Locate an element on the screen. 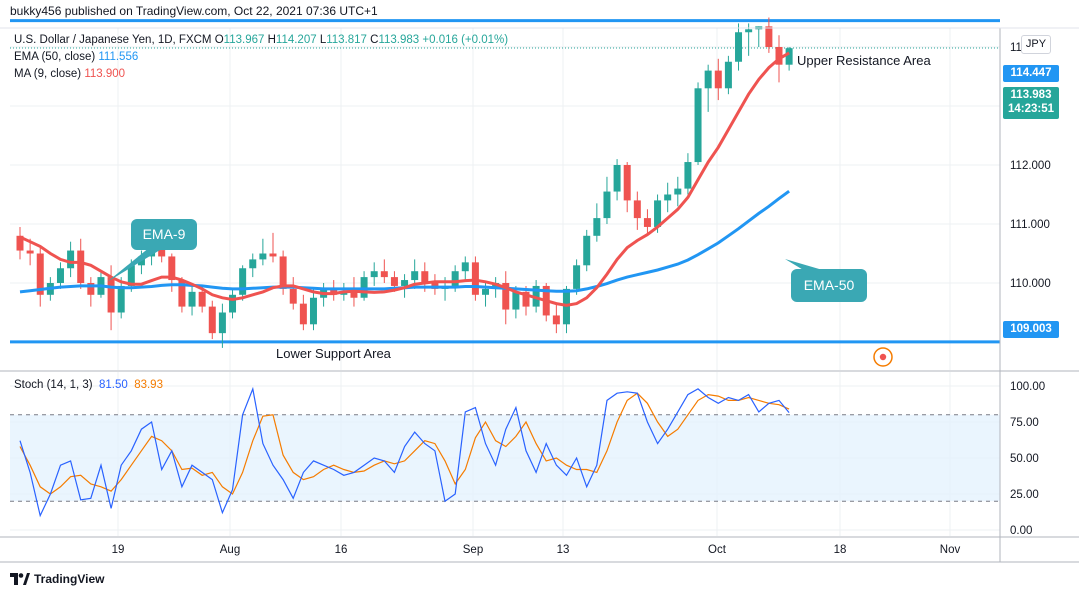  ema50-callout: EMA-50 is located at coordinates (829, 285).